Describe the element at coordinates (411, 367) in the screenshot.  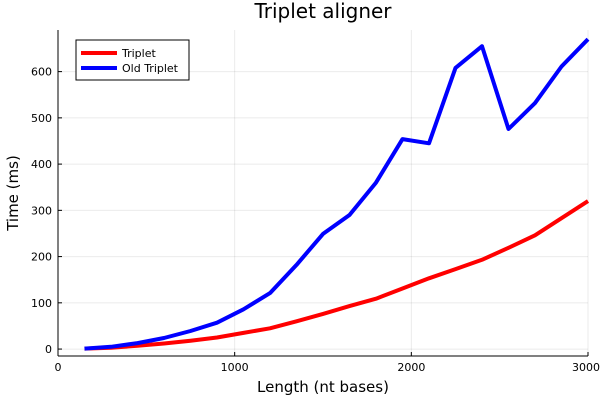
I see `x-tick-label: 2000` at that location.